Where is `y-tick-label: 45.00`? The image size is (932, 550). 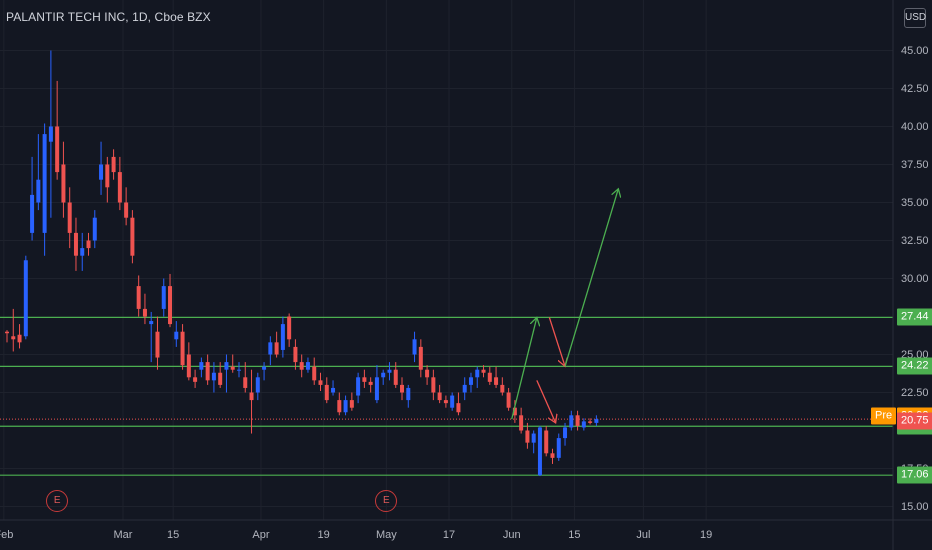 y-tick-label: 45.00 is located at coordinates (915, 50).